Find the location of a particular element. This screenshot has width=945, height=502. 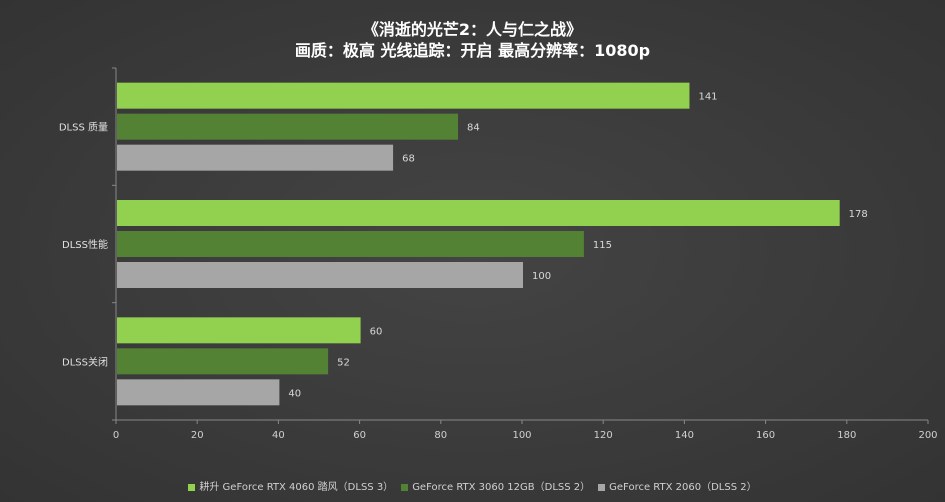

legend-label: GeForce RTX 2060（DLSS 2） is located at coordinates (683, 487).